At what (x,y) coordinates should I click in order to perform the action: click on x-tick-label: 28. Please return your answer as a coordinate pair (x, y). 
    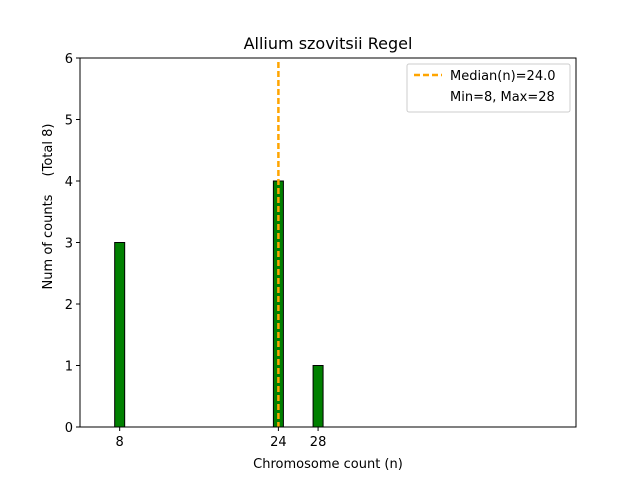
    Looking at the image, I should click on (318, 442).